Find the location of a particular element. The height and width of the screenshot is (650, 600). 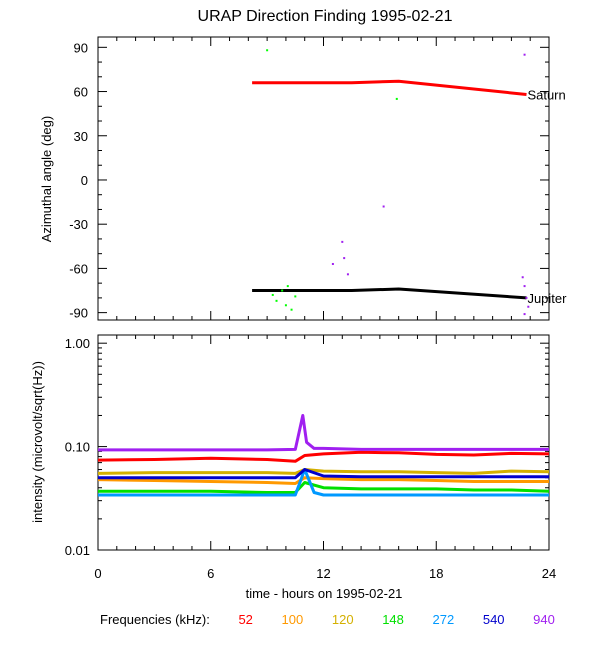

intensity-x-tick-label: 6 is located at coordinates (210, 573).